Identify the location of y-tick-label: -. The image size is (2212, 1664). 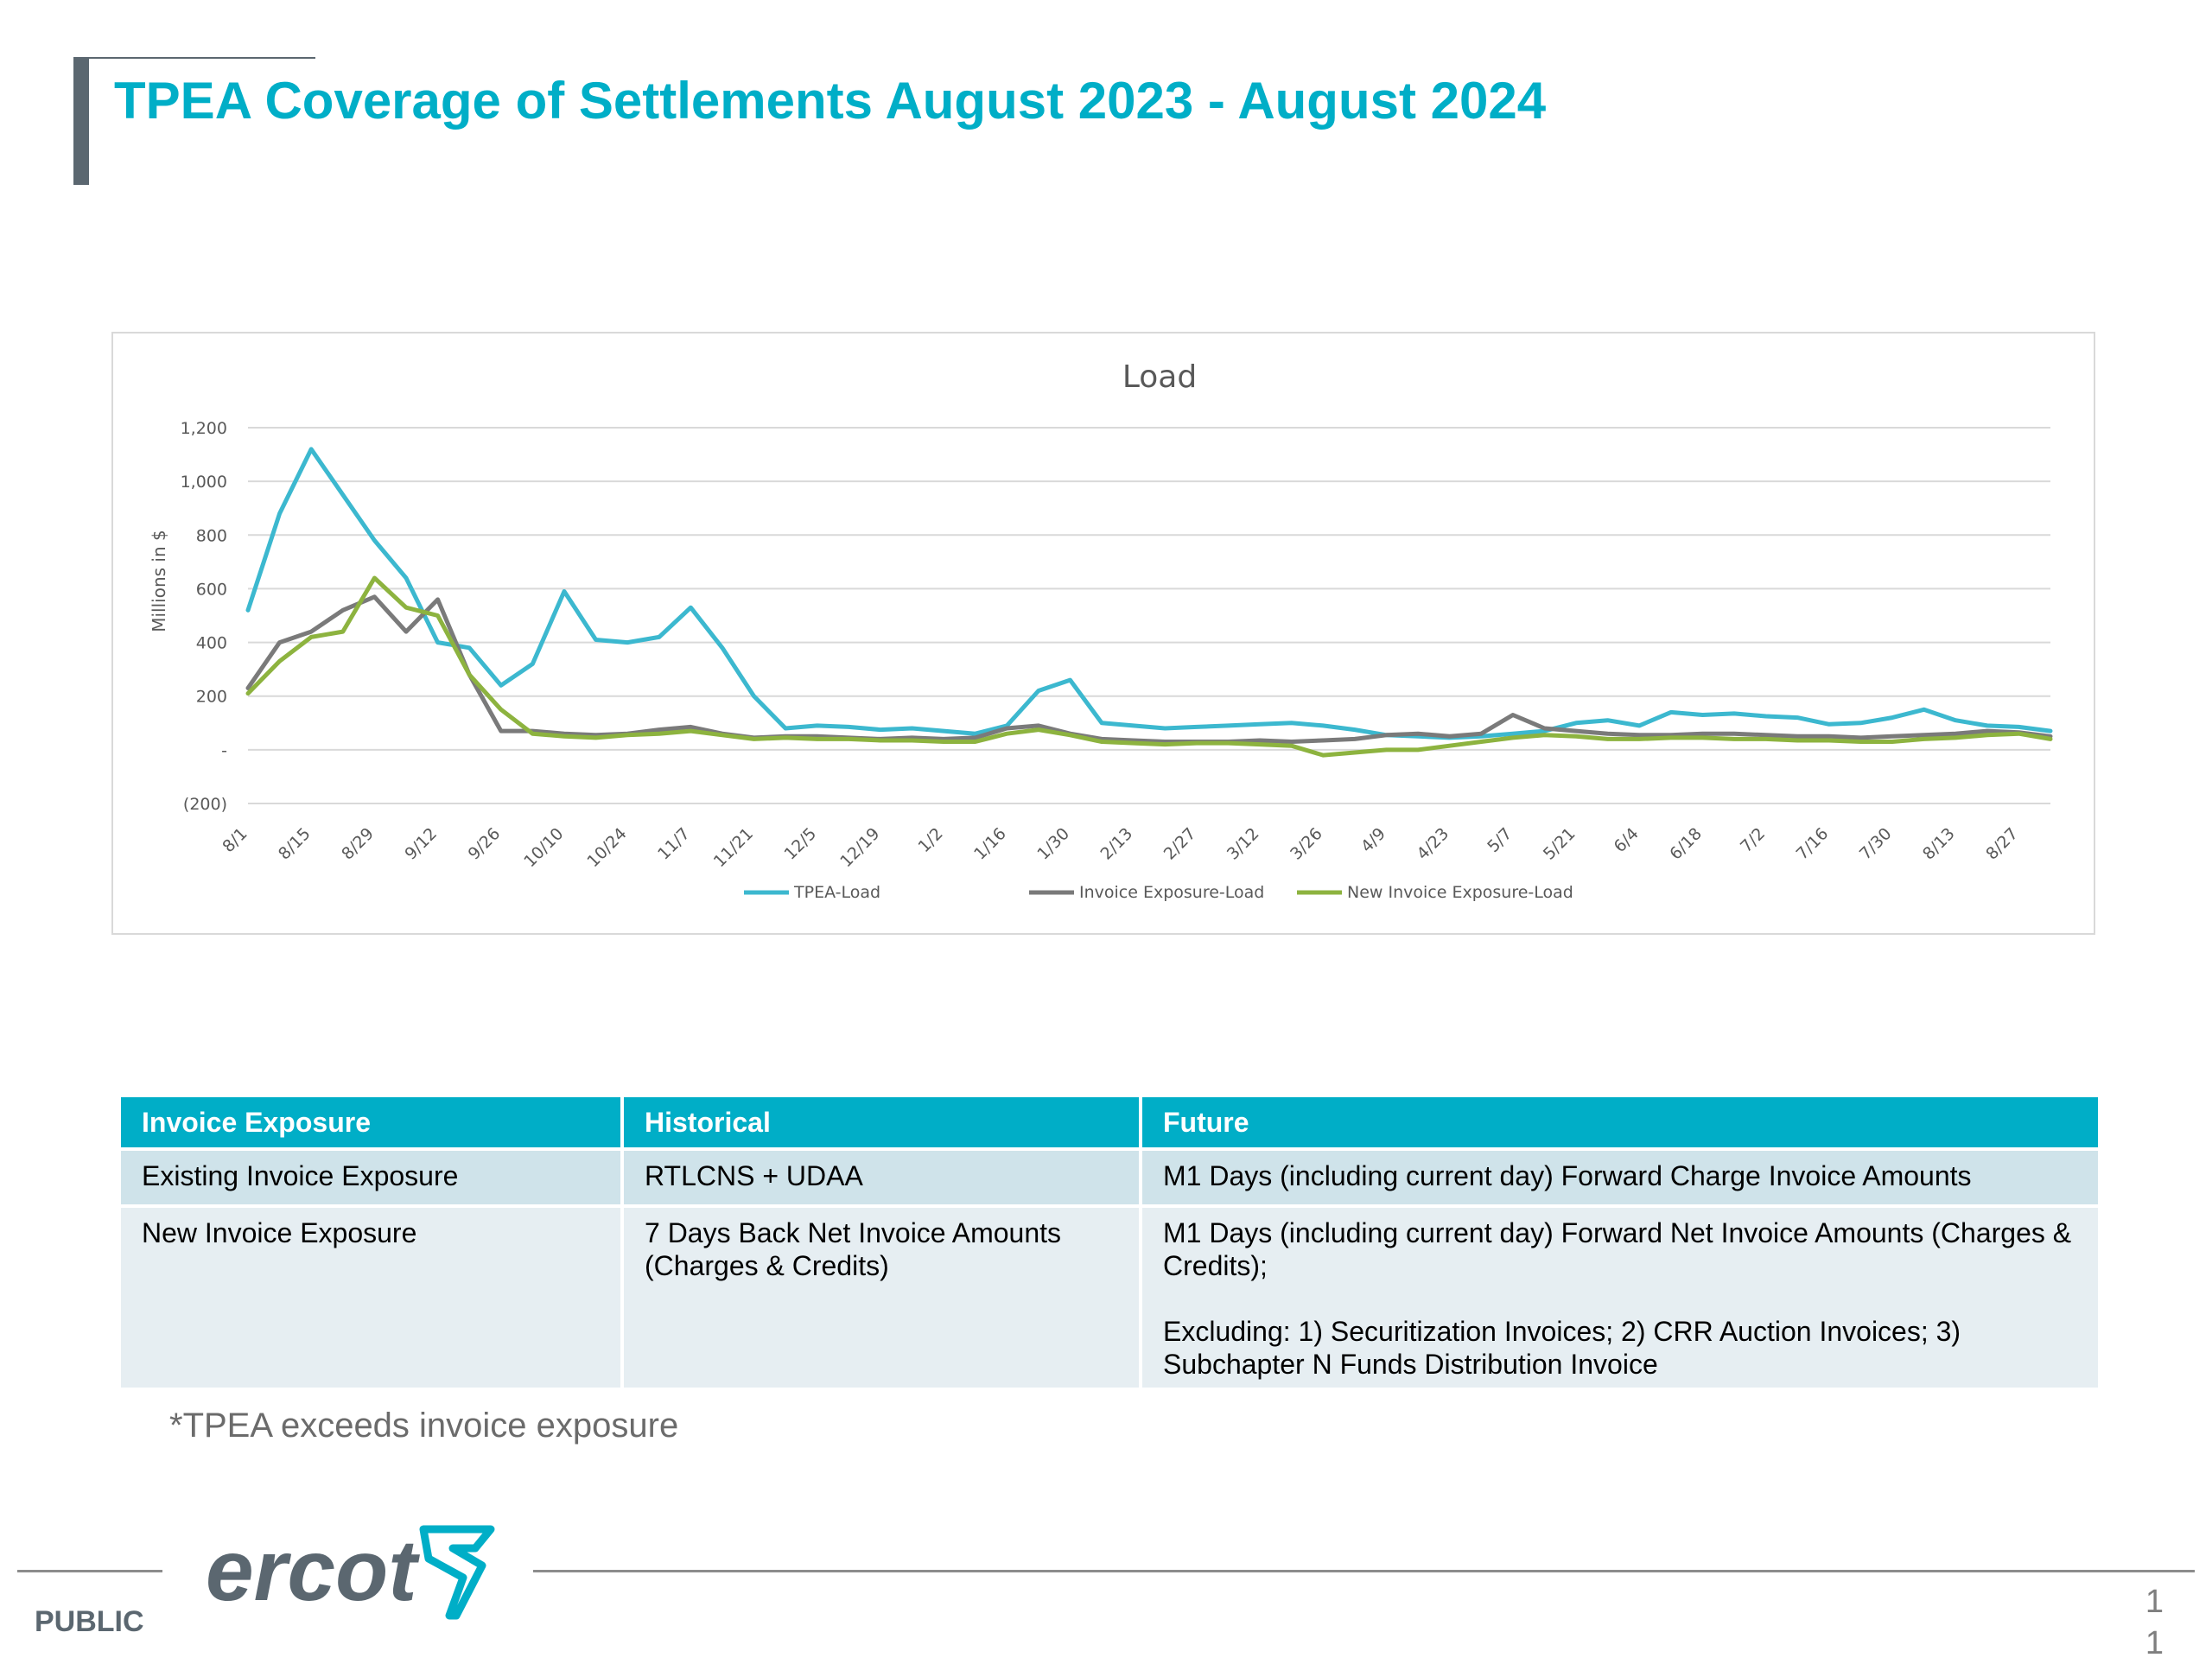
(224, 750).